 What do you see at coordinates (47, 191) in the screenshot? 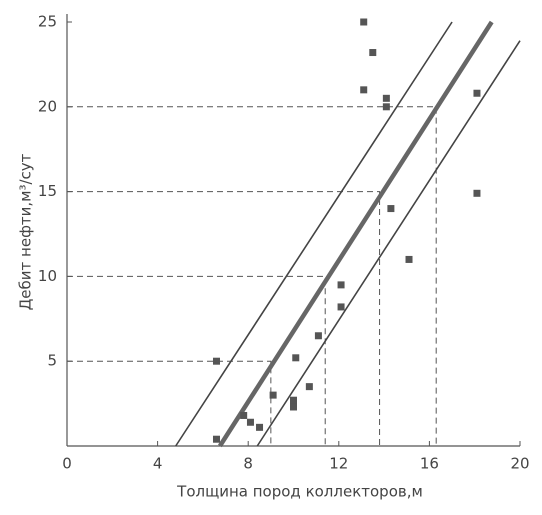
I see `y-tick-label: 15` at bounding box center [47, 191].